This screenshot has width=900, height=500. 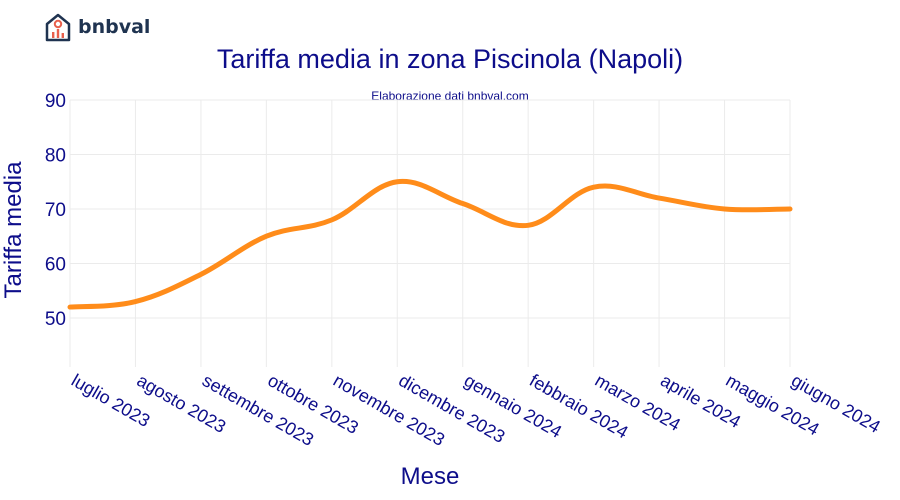 I want to click on house-chart-icon, so click(x=58, y=27).